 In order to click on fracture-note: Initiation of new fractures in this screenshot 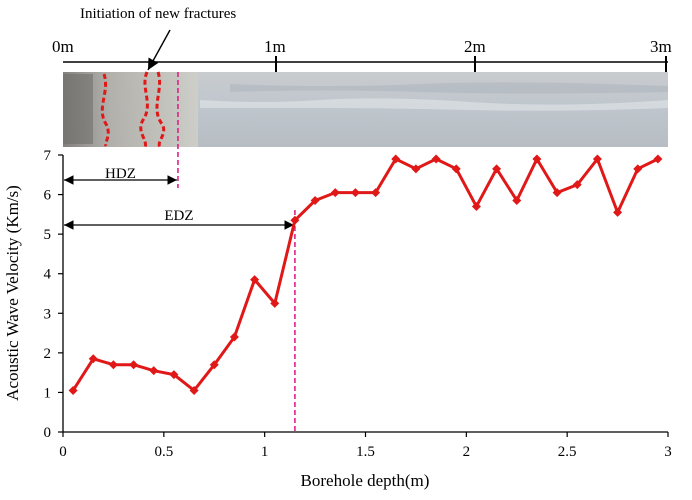, I will do `click(158, 14)`.